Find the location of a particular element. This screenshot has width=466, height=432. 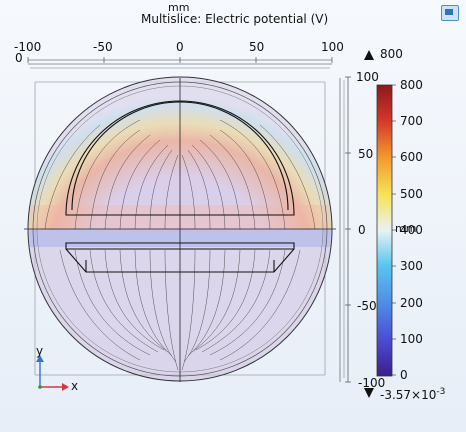

x-zero-label: 0 is located at coordinates (19, 58).